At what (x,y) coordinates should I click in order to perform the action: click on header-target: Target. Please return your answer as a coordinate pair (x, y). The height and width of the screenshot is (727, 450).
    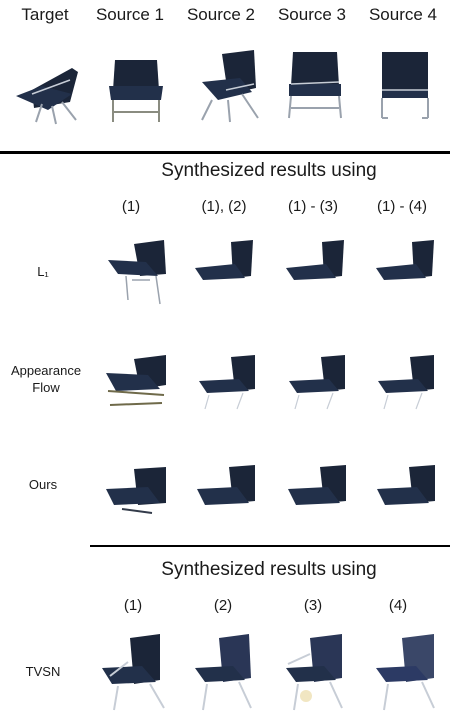
    Looking at the image, I should click on (45, 14).